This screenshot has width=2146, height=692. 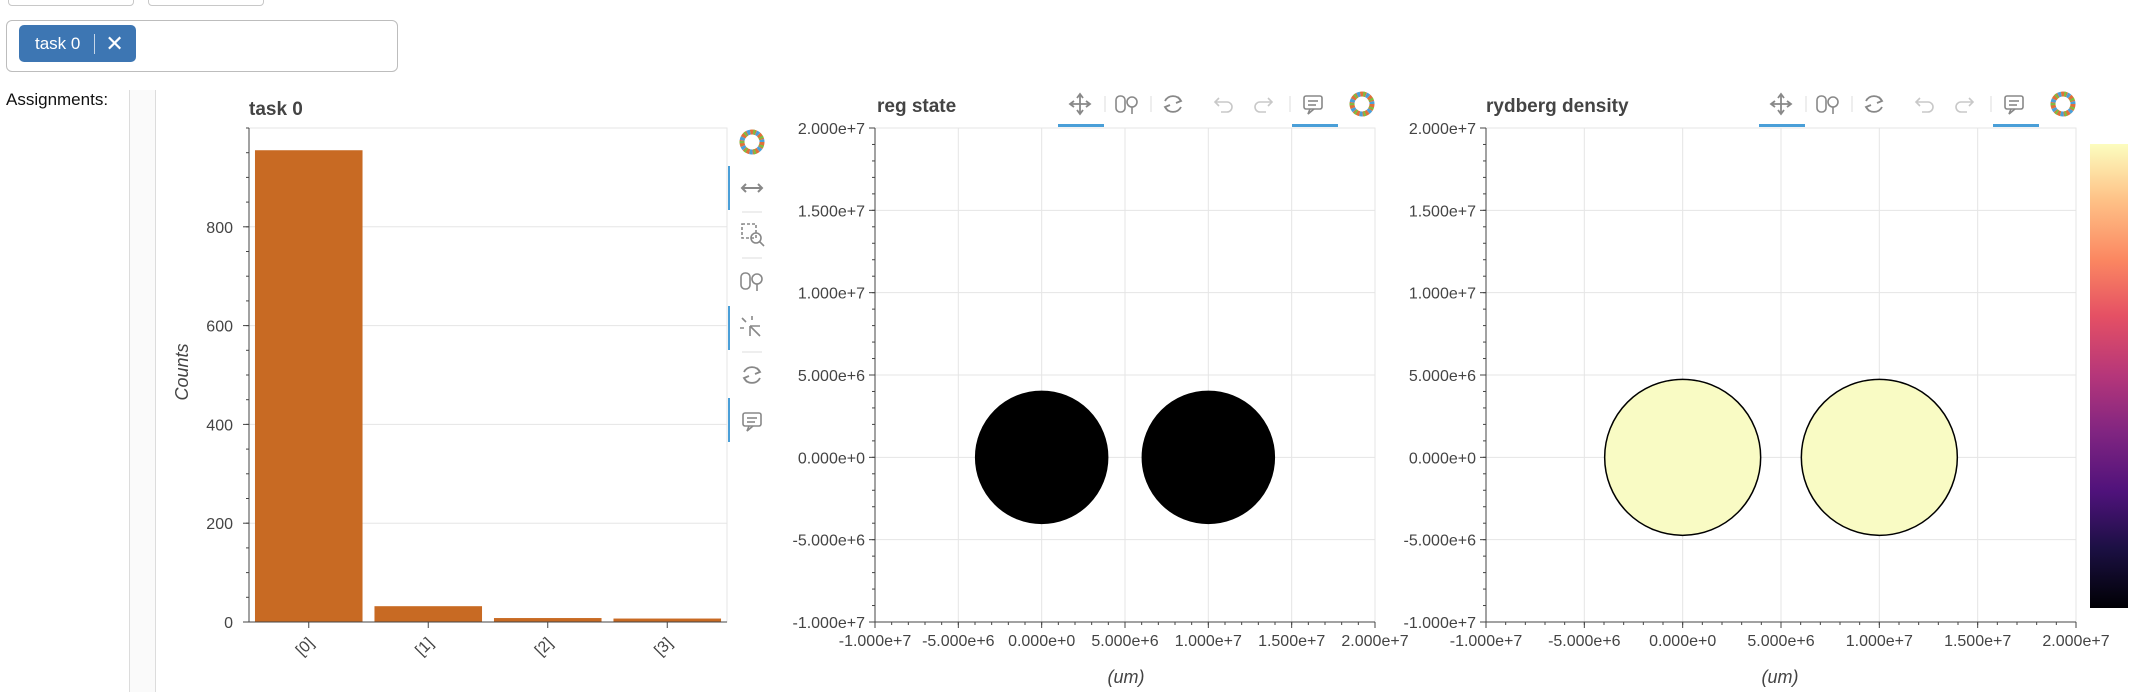 I want to click on bar-y-tick-label: 0, so click(x=228, y=623).